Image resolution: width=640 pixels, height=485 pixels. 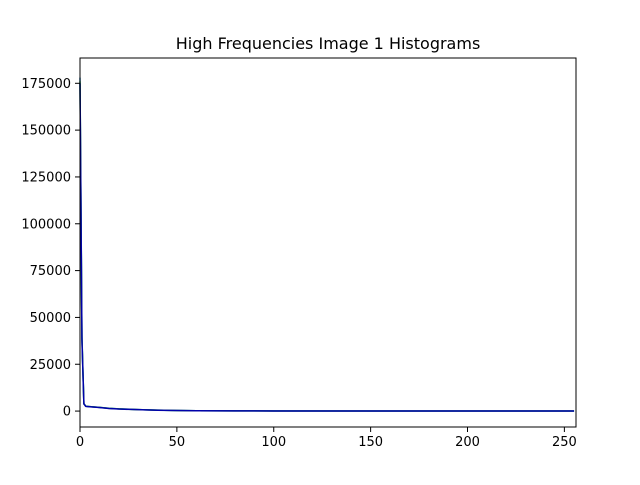 What do you see at coordinates (50, 271) in the screenshot?
I see `y-tick-label: 75000` at bounding box center [50, 271].